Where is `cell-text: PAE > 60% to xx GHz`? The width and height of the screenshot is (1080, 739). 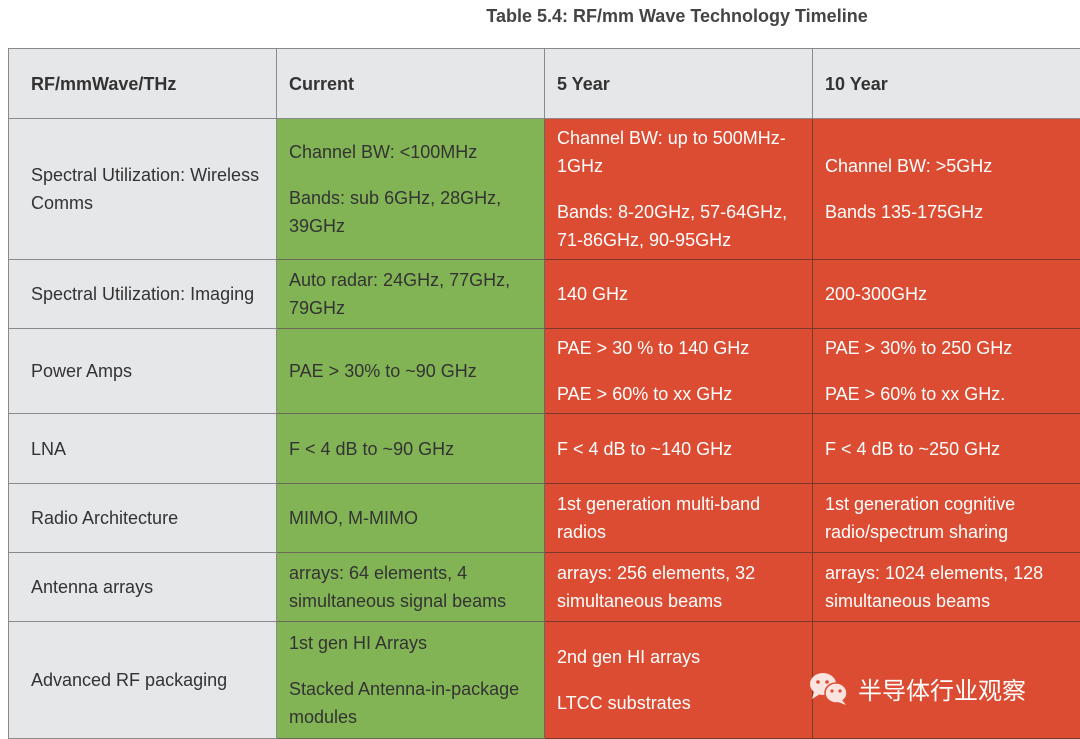 cell-text: PAE > 60% to xx GHz is located at coordinates (678, 394).